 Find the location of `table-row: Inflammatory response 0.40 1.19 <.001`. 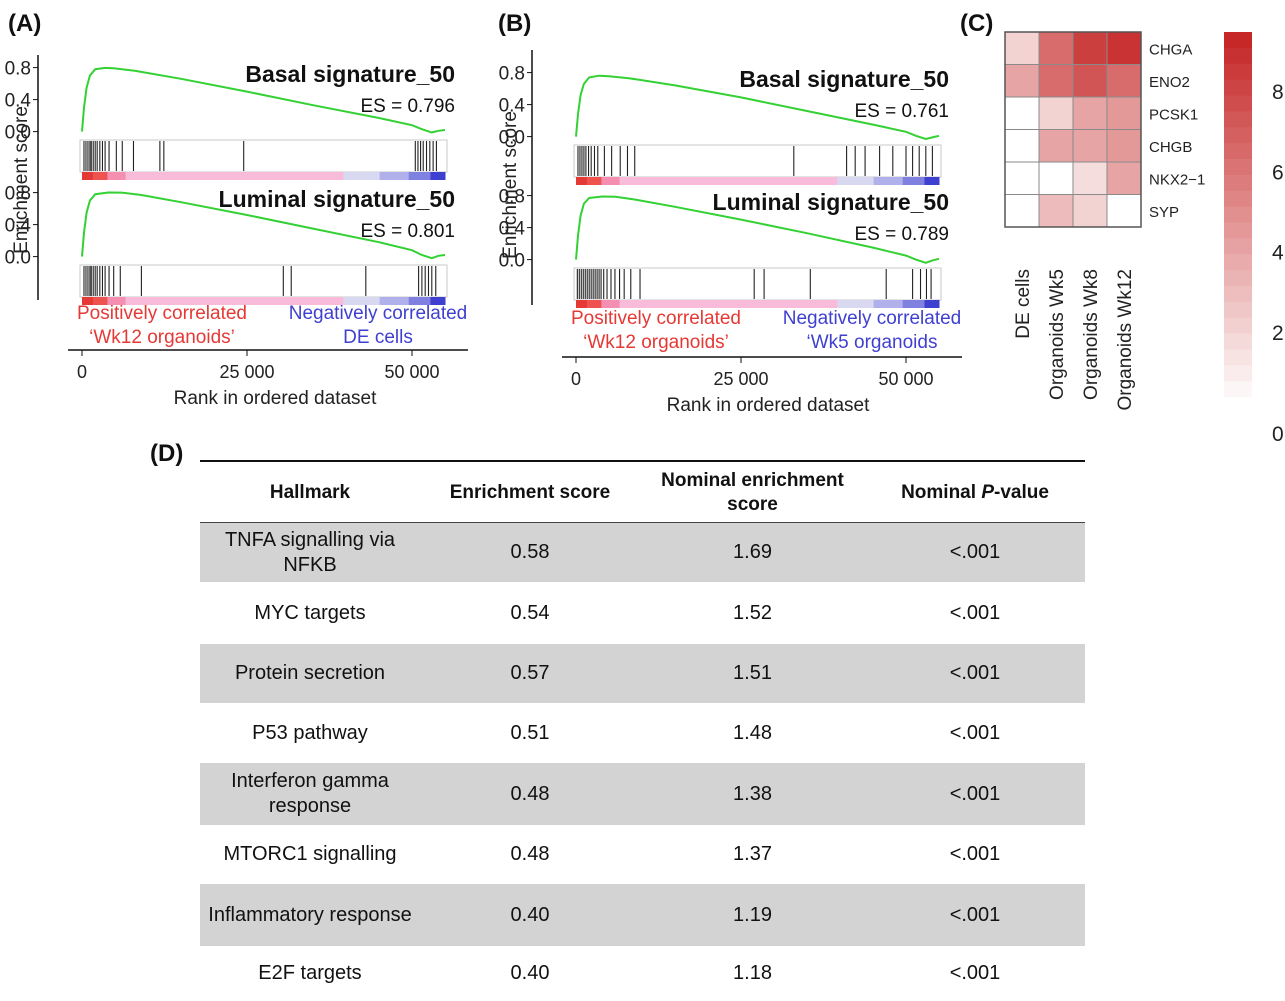

table-row: Inflammatory response 0.40 1.19 <.001 is located at coordinates (642, 915).